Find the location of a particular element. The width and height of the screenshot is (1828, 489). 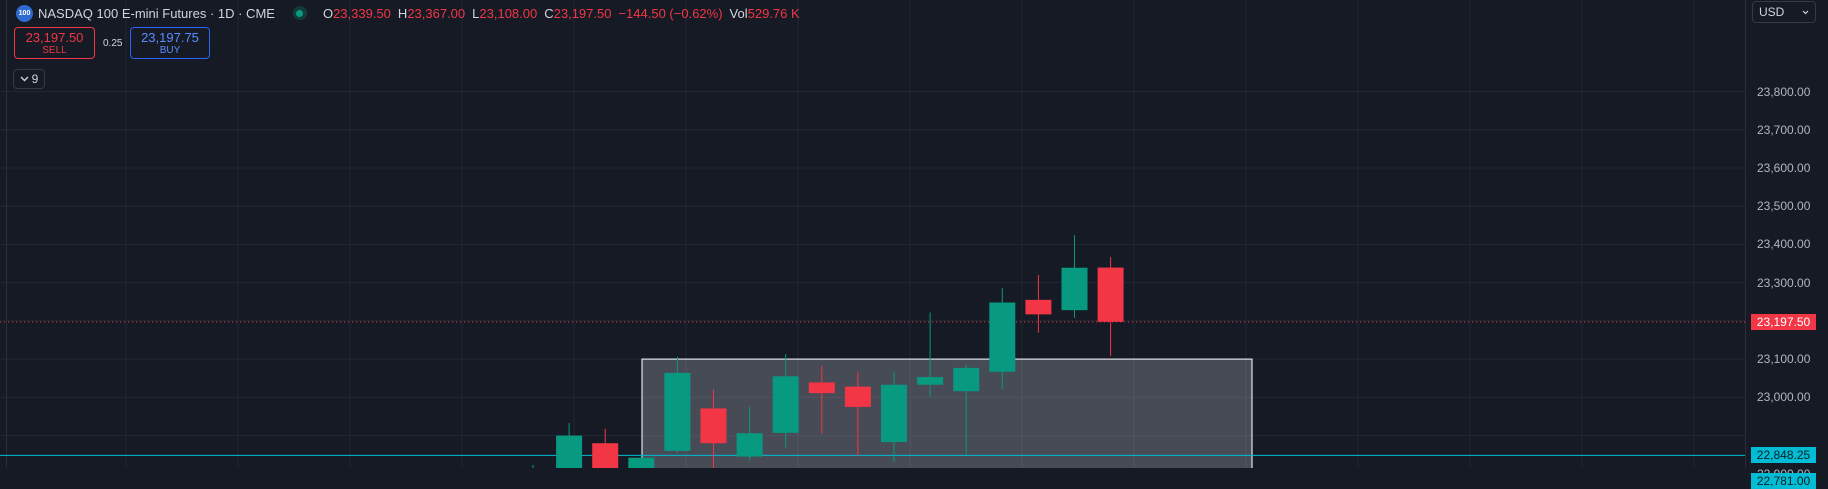

currency-value: USD is located at coordinates (1772, 12).